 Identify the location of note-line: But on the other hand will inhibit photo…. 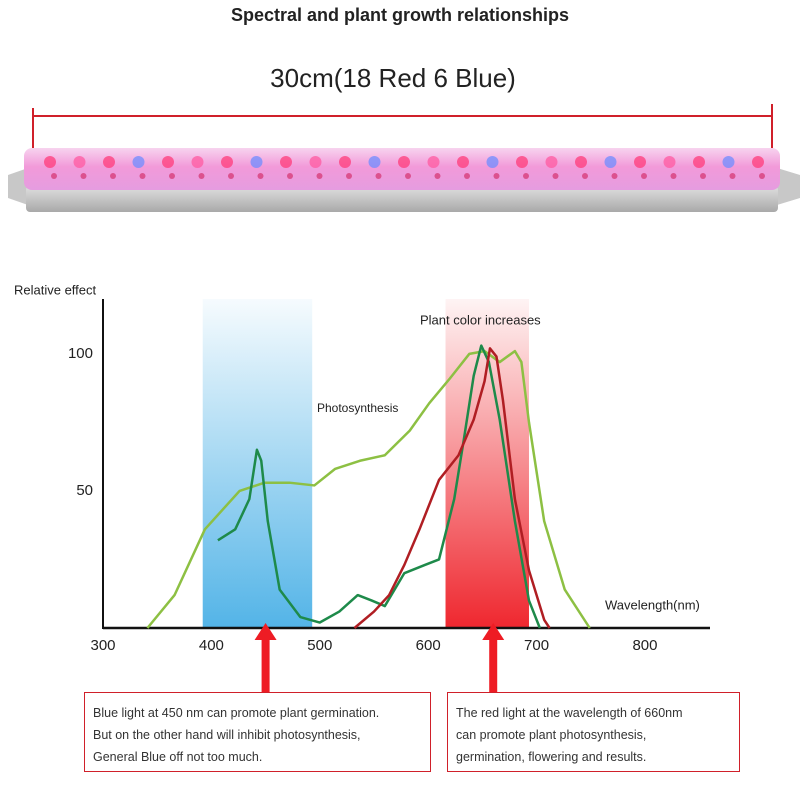
(227, 735).